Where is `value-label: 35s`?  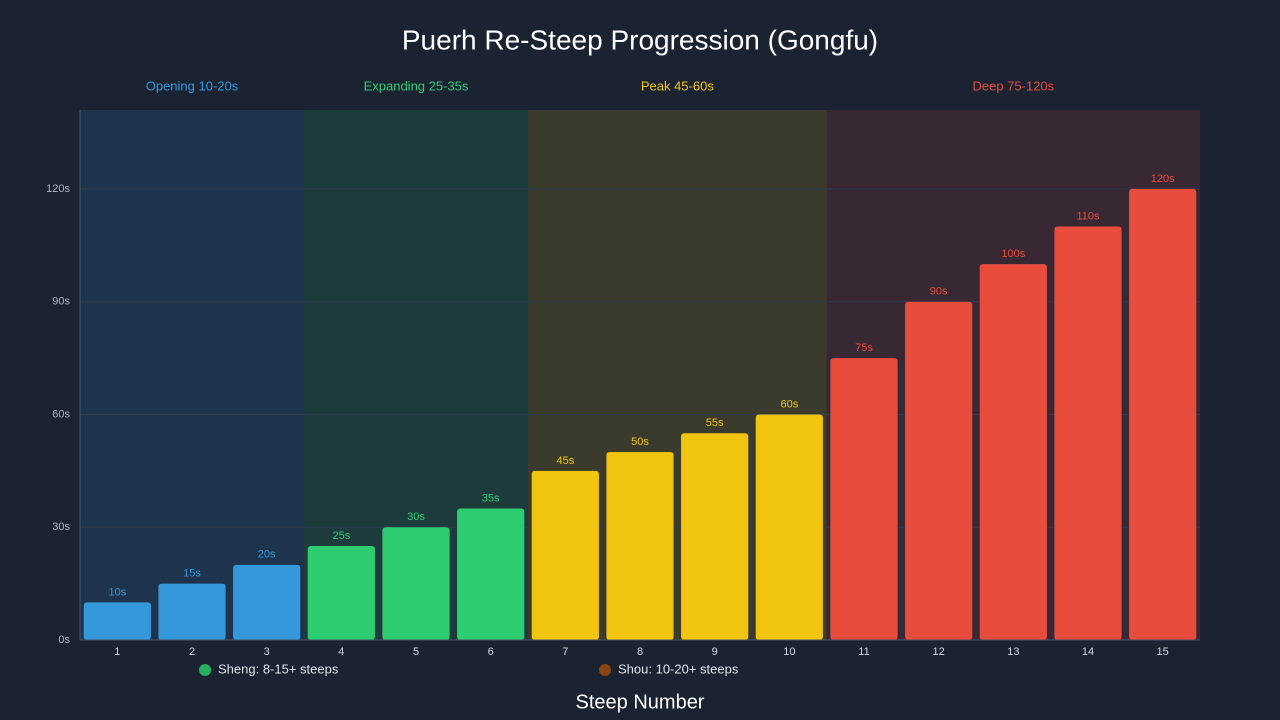
value-label: 35s is located at coordinates (491, 498).